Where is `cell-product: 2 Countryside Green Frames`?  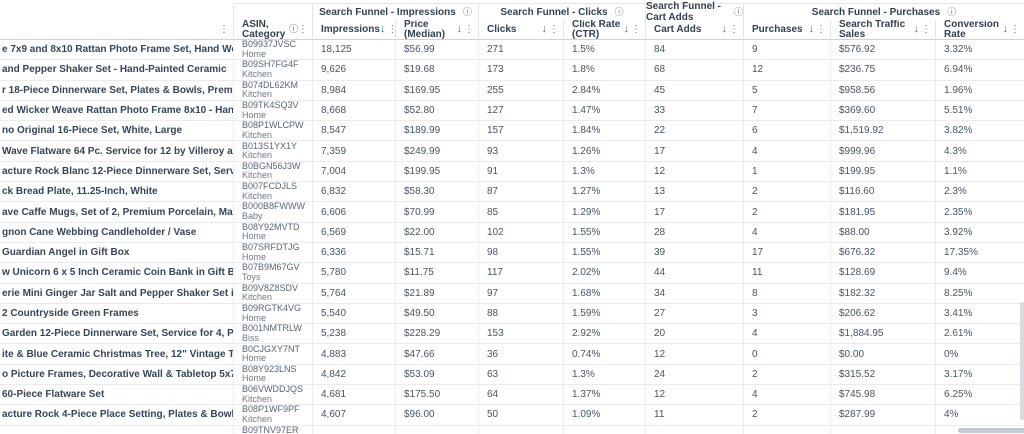
cell-product: 2 Countryside Green Frames is located at coordinates (116, 313).